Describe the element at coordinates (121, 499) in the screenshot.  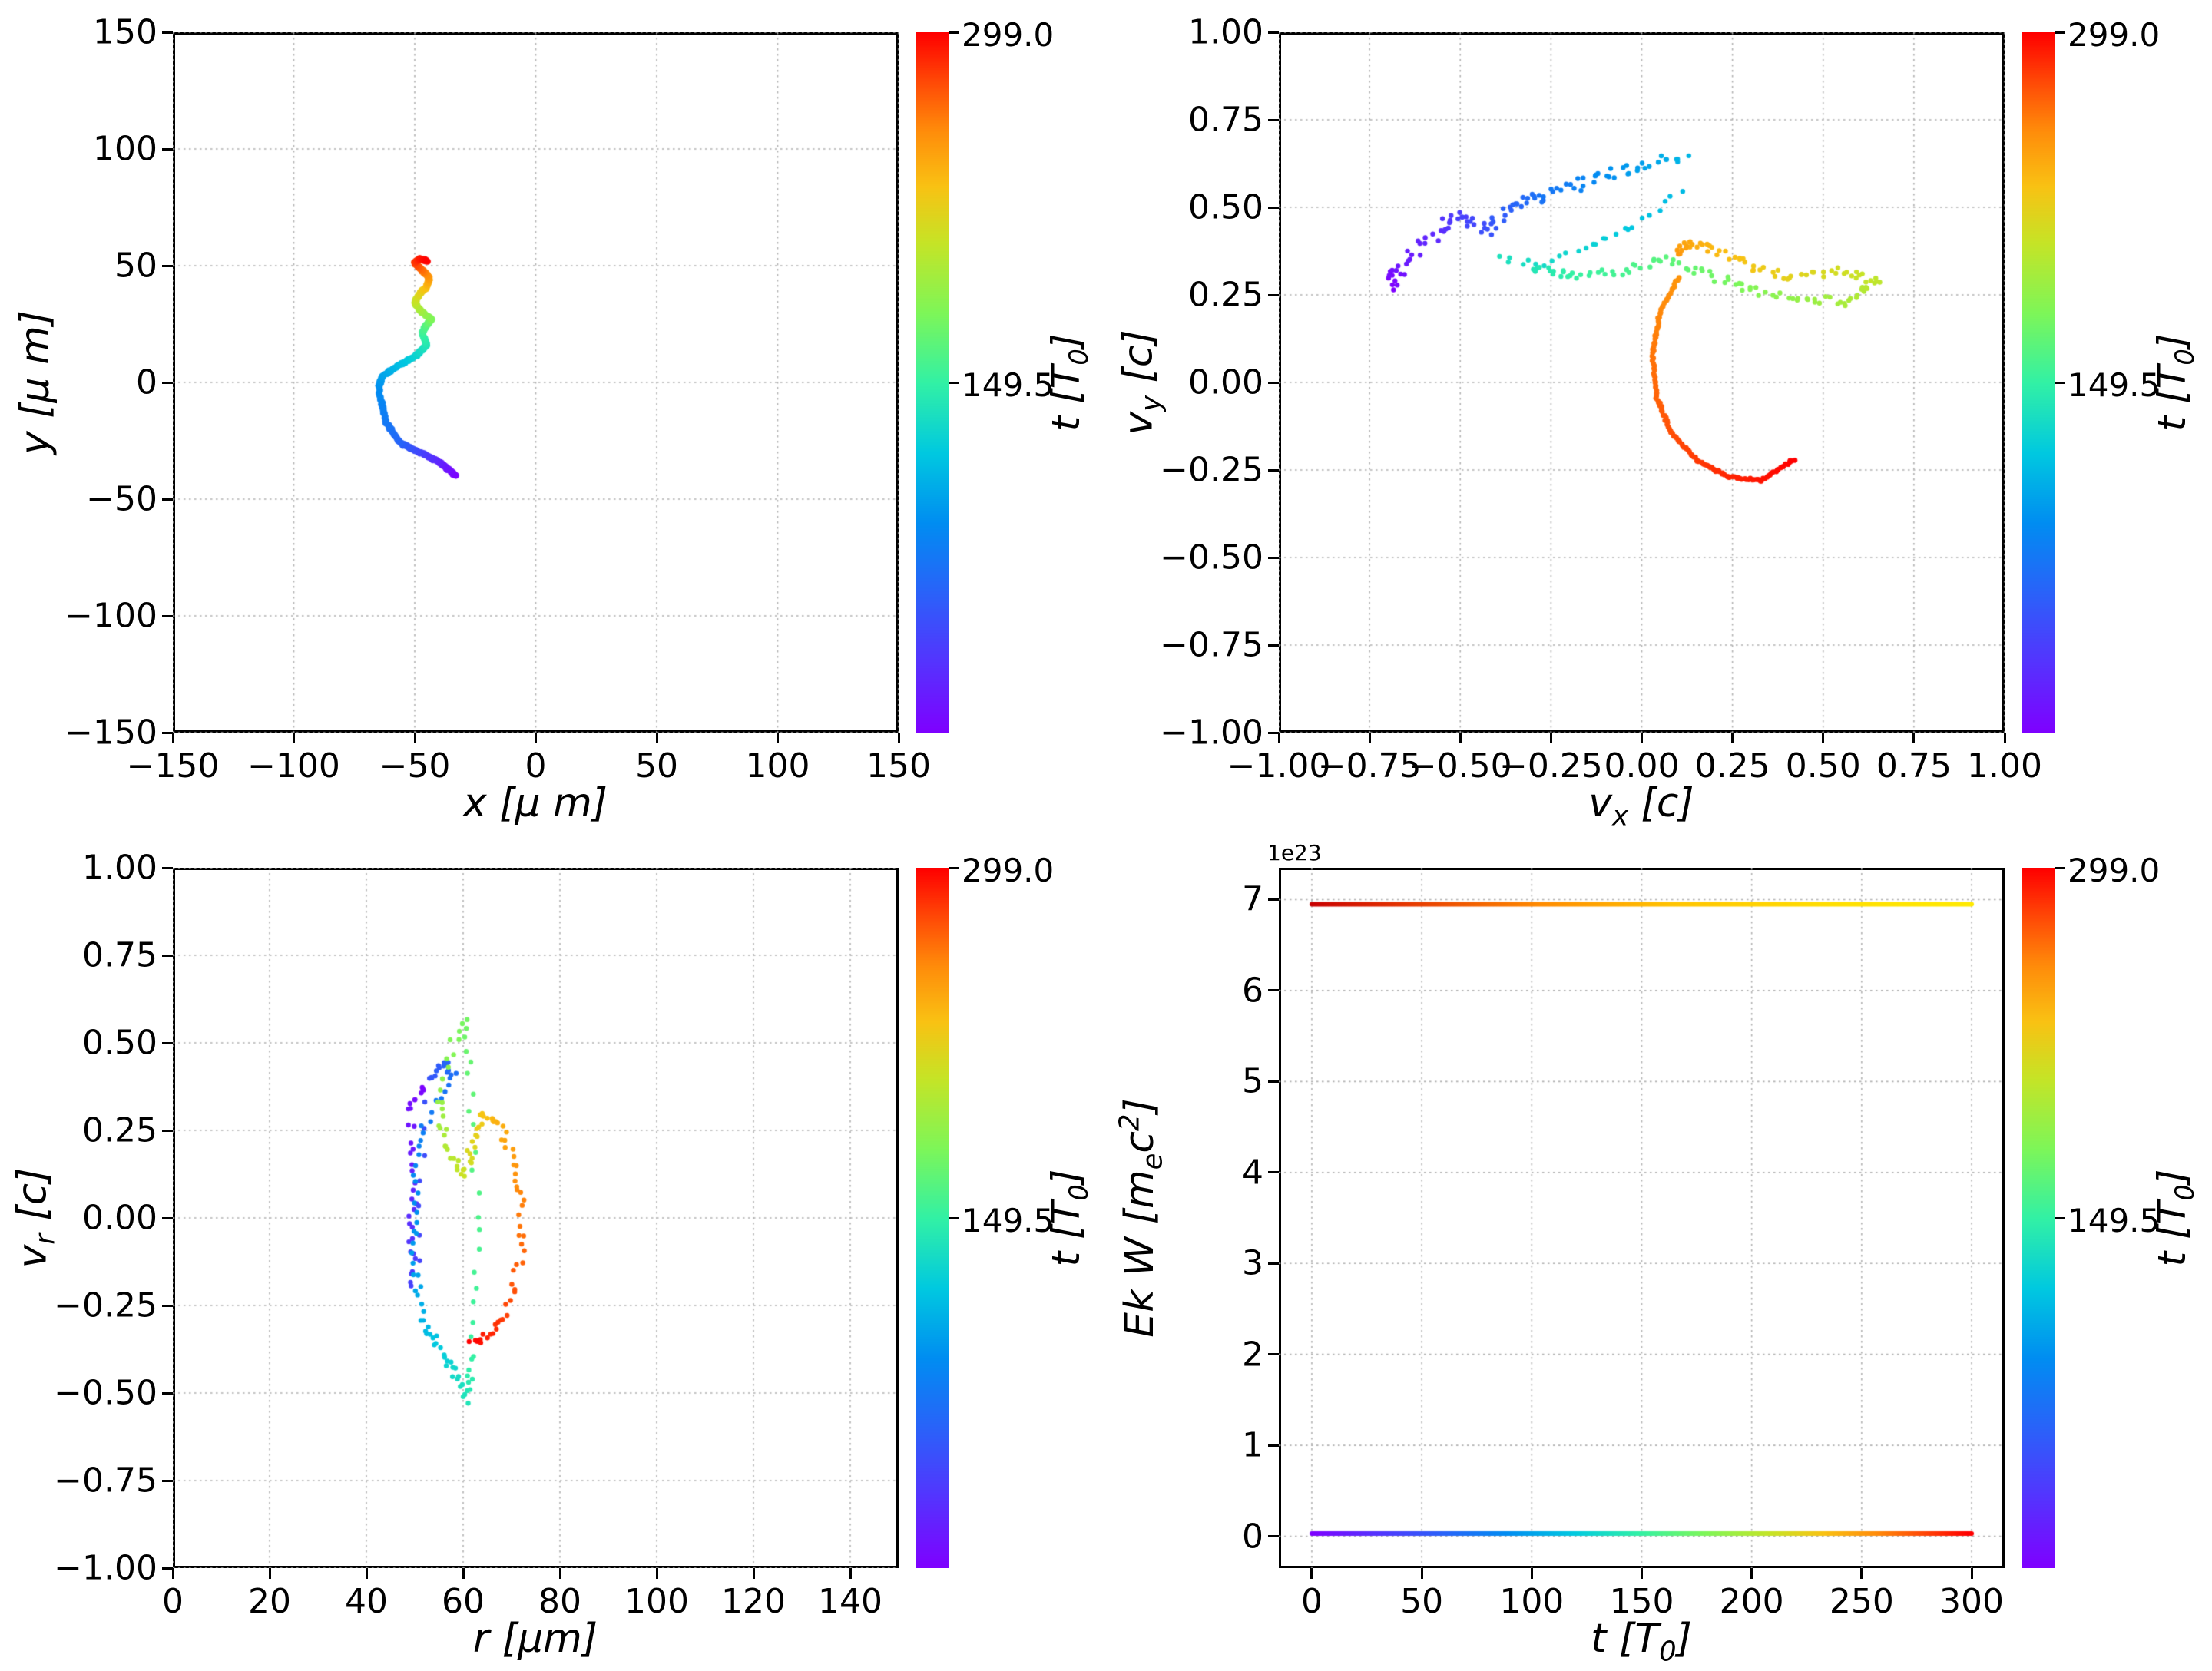
I see `y-tick-label: −50` at that location.